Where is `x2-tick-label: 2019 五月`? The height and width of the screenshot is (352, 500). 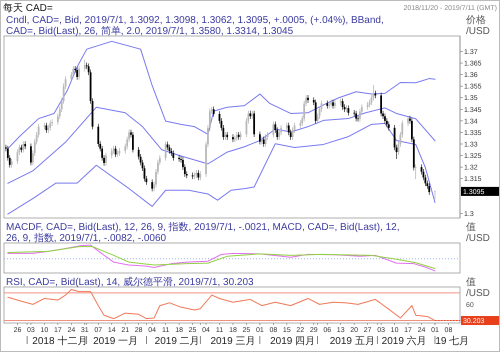
x2-tick-label: 2019 五月 is located at coordinates (352, 341).